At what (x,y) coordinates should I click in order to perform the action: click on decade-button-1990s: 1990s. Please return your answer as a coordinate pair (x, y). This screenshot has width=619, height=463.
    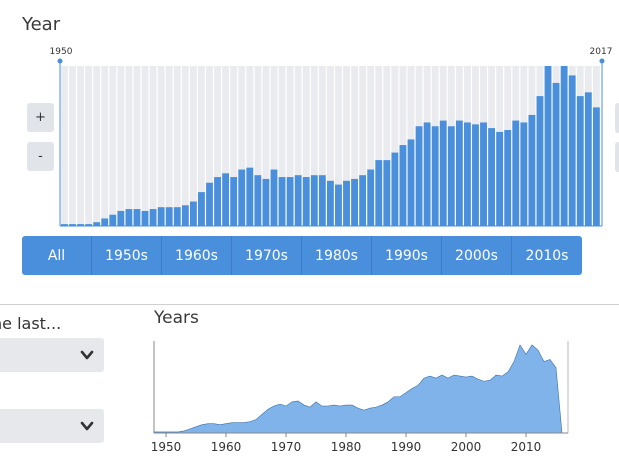
    Looking at the image, I should click on (407, 255).